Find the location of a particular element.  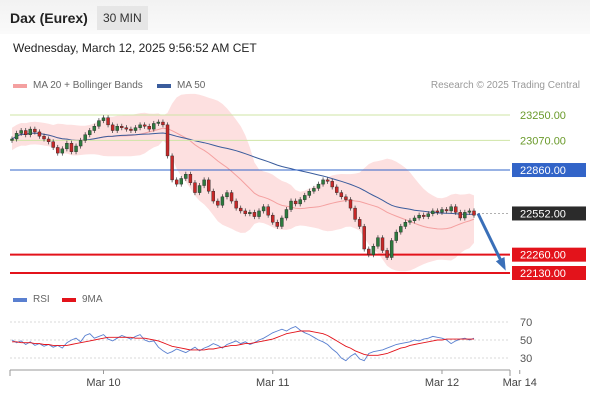

legend-rsi-ma-label: 9MA is located at coordinates (92, 299).